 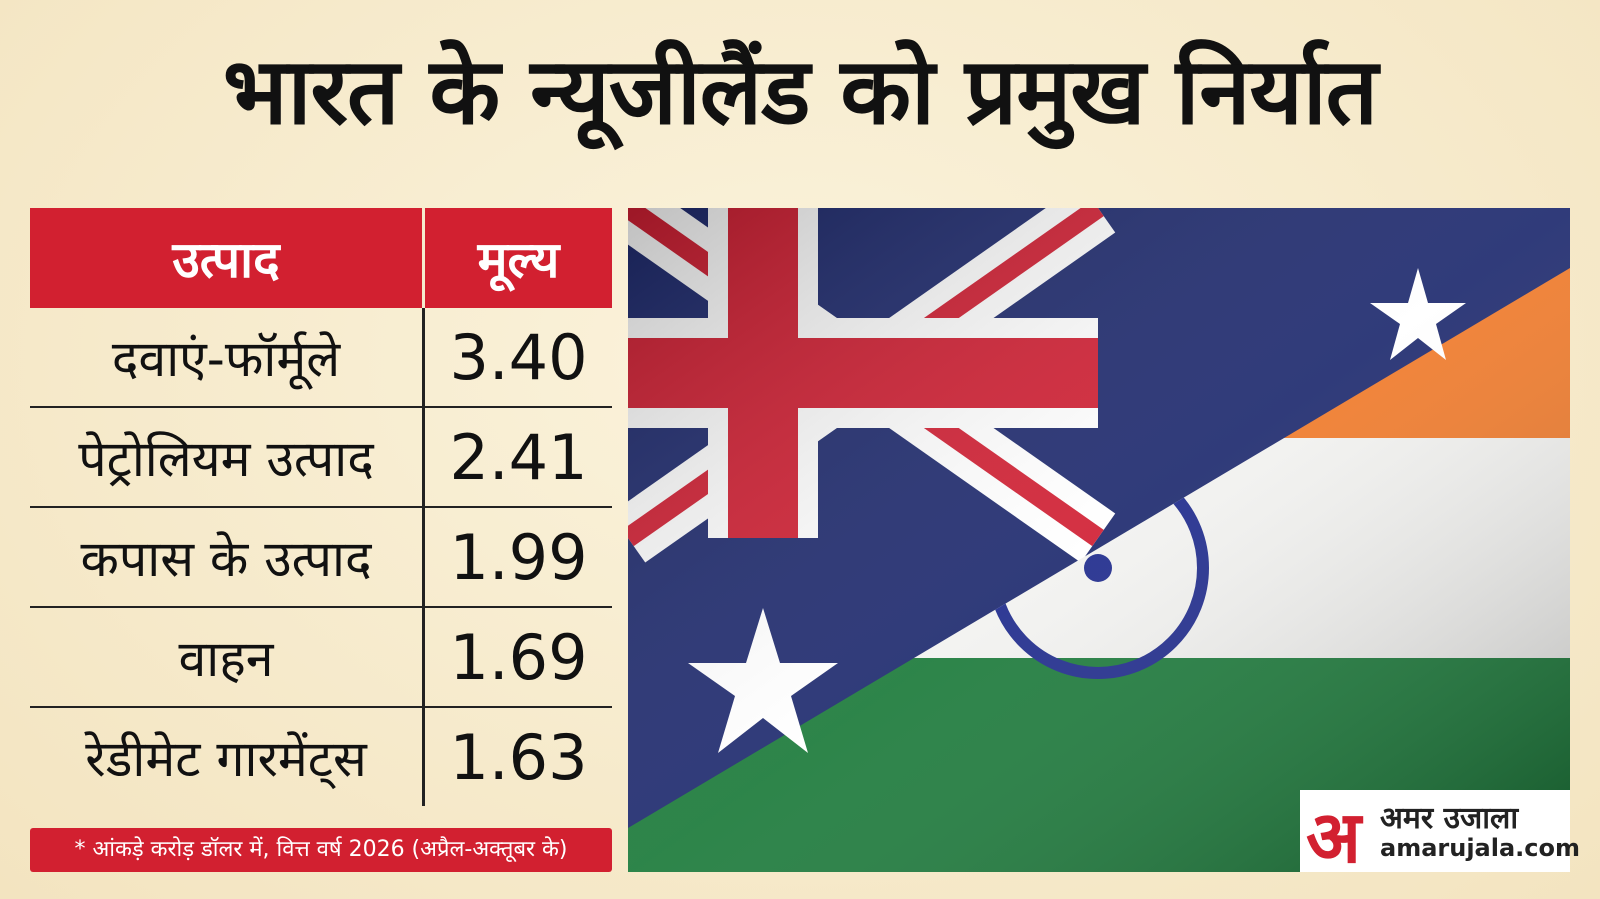 What do you see at coordinates (800, 91) in the screenshot?
I see `title: भारत के न्यूजीलैंड को प्रमुख निर्यात` at bounding box center [800, 91].